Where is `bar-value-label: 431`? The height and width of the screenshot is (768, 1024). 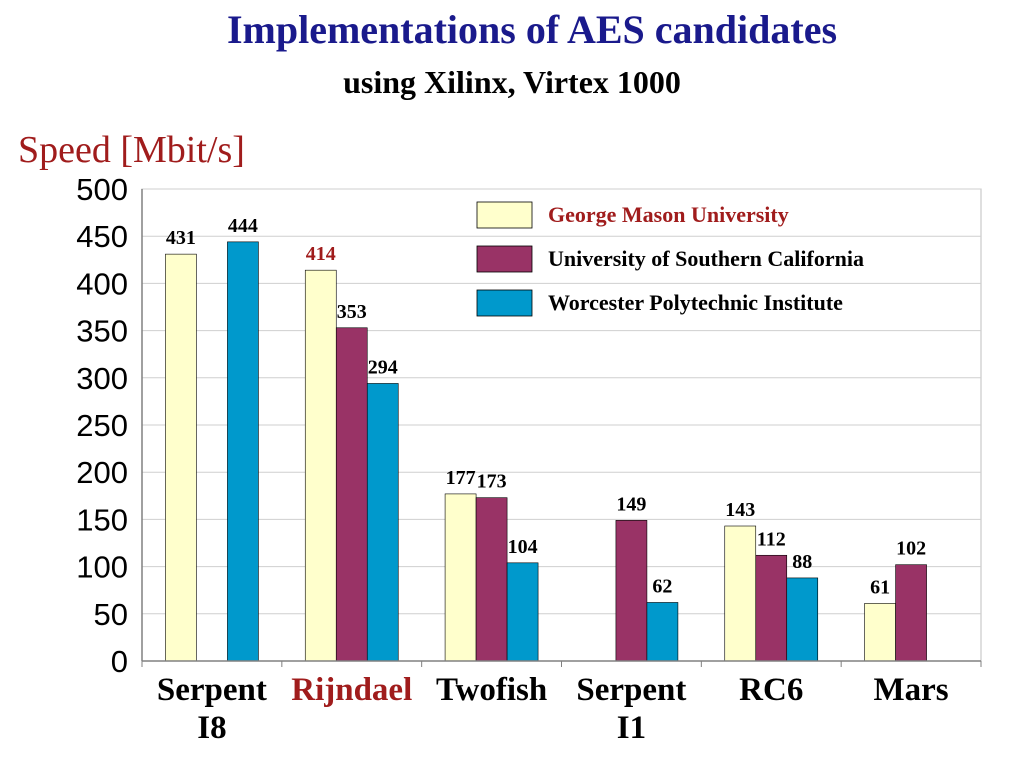
bar-value-label: 431 is located at coordinates (181, 238).